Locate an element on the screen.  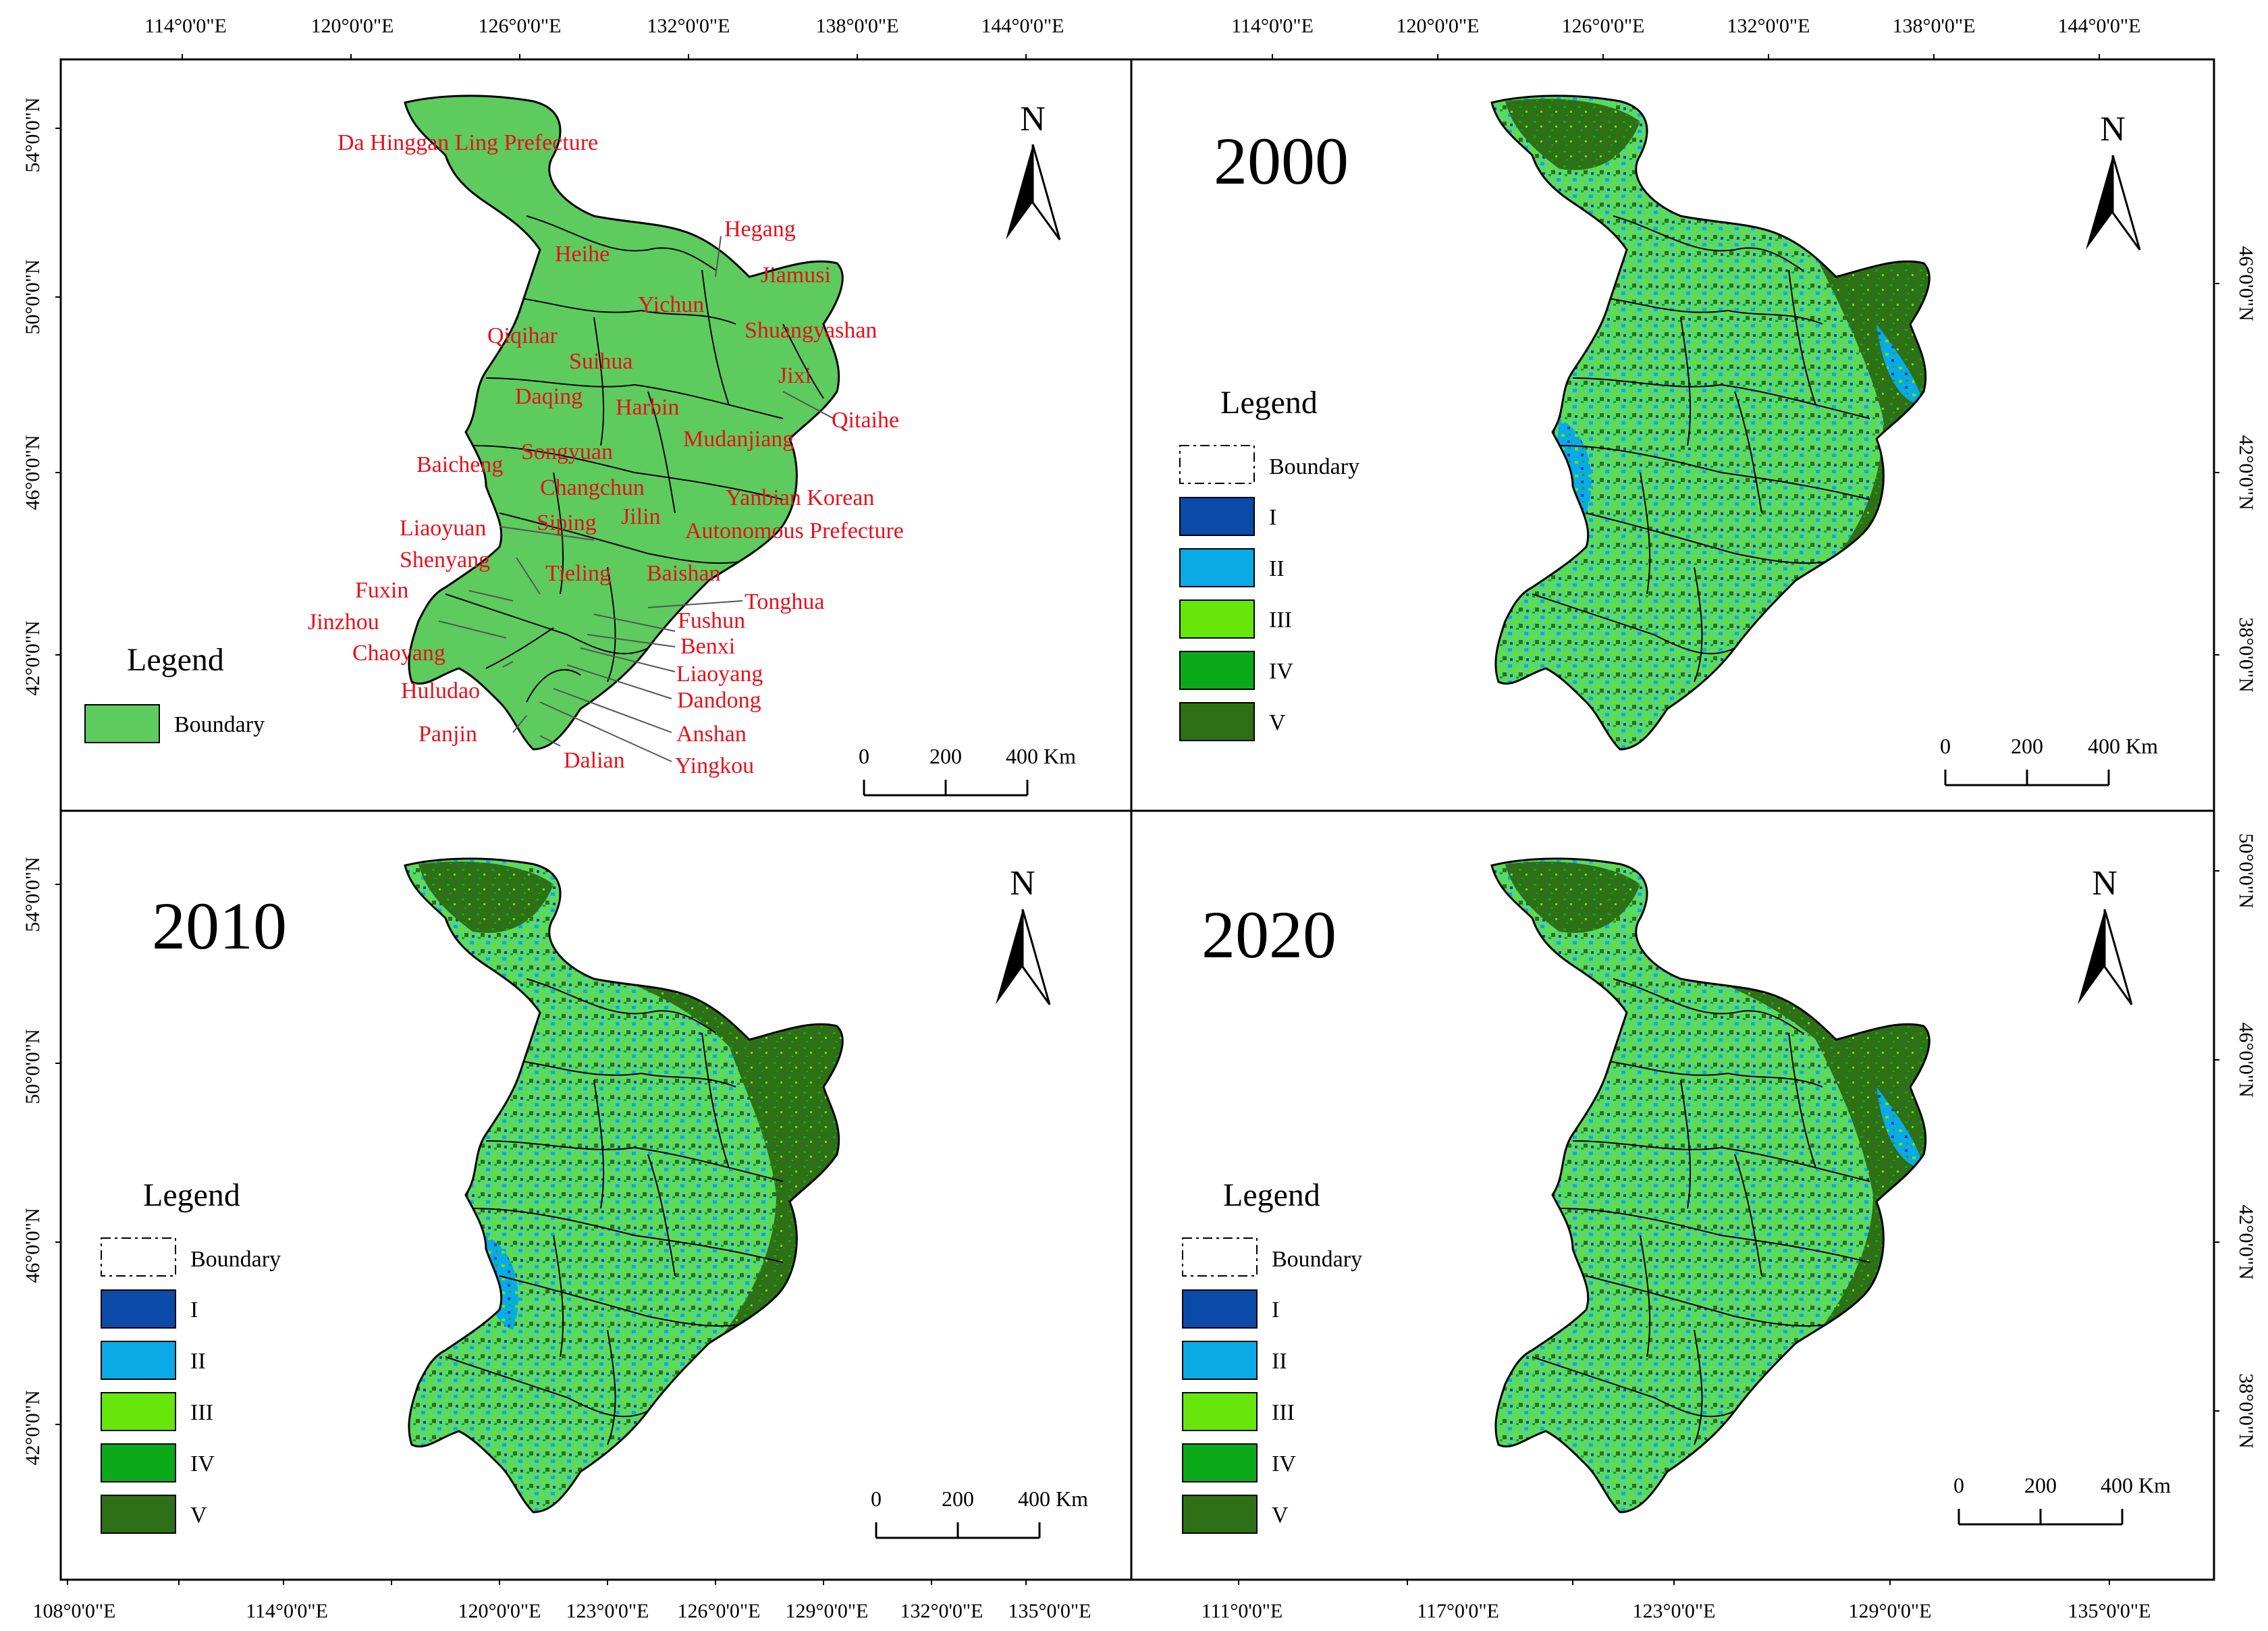
label-dandong: Dandong is located at coordinates (719, 700).